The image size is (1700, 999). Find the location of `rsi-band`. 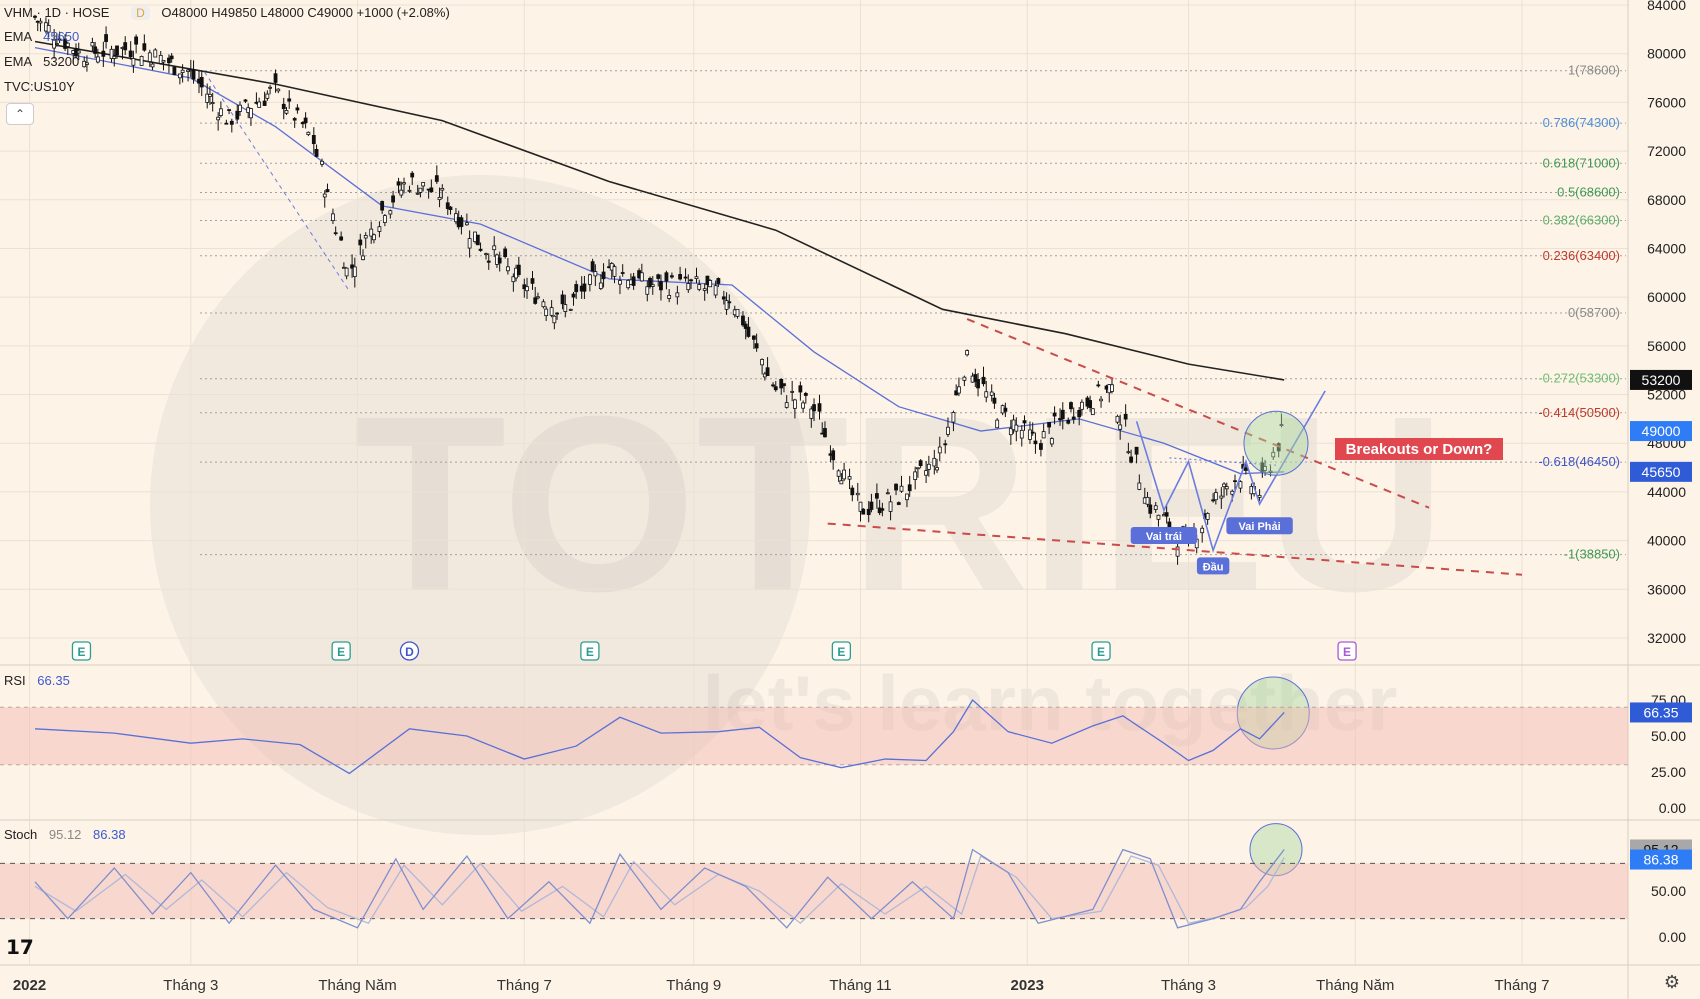

rsi-band is located at coordinates (814, 736).